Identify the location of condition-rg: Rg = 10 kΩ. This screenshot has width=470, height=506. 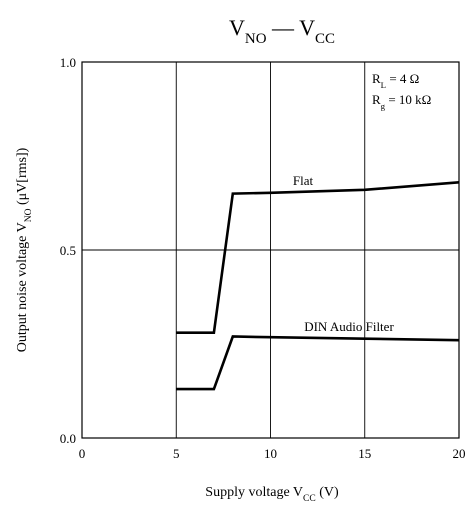
(401, 101).